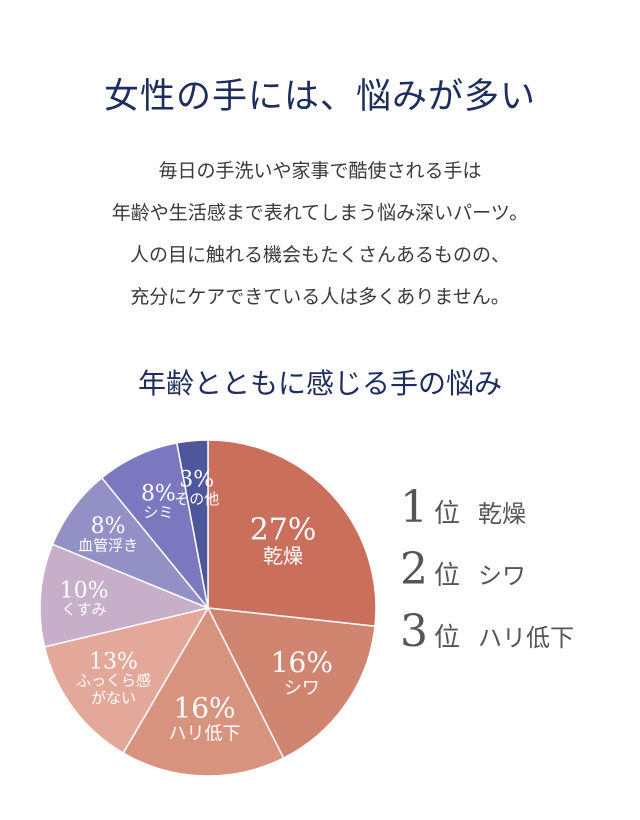  I want to click on slice-value-label: 3%, so click(196, 480).